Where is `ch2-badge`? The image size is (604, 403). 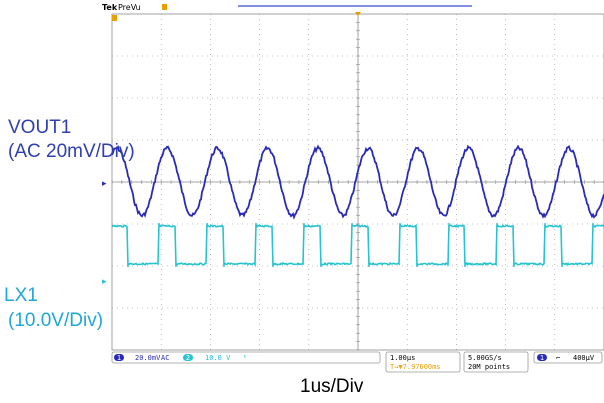
ch2-badge is located at coordinates (188, 357).